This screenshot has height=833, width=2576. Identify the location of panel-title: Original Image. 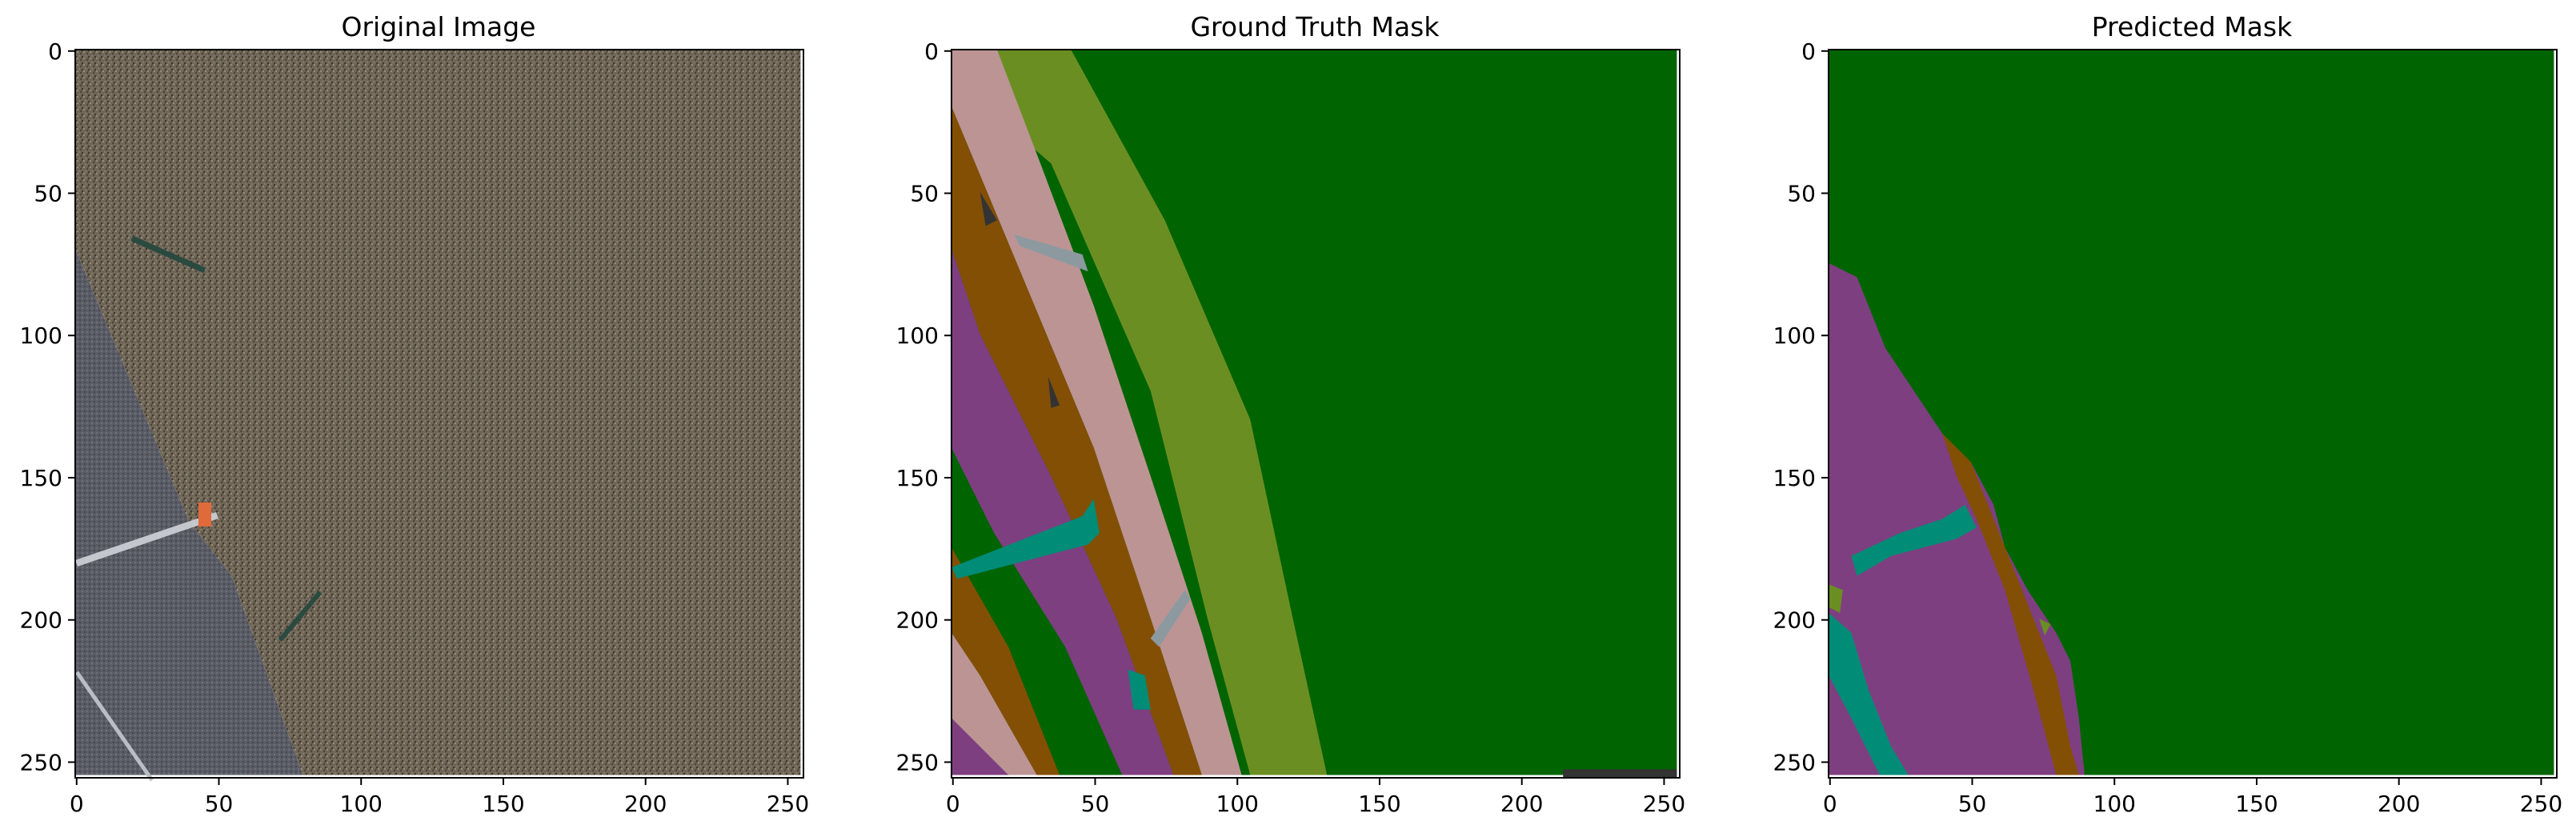
(439, 26).